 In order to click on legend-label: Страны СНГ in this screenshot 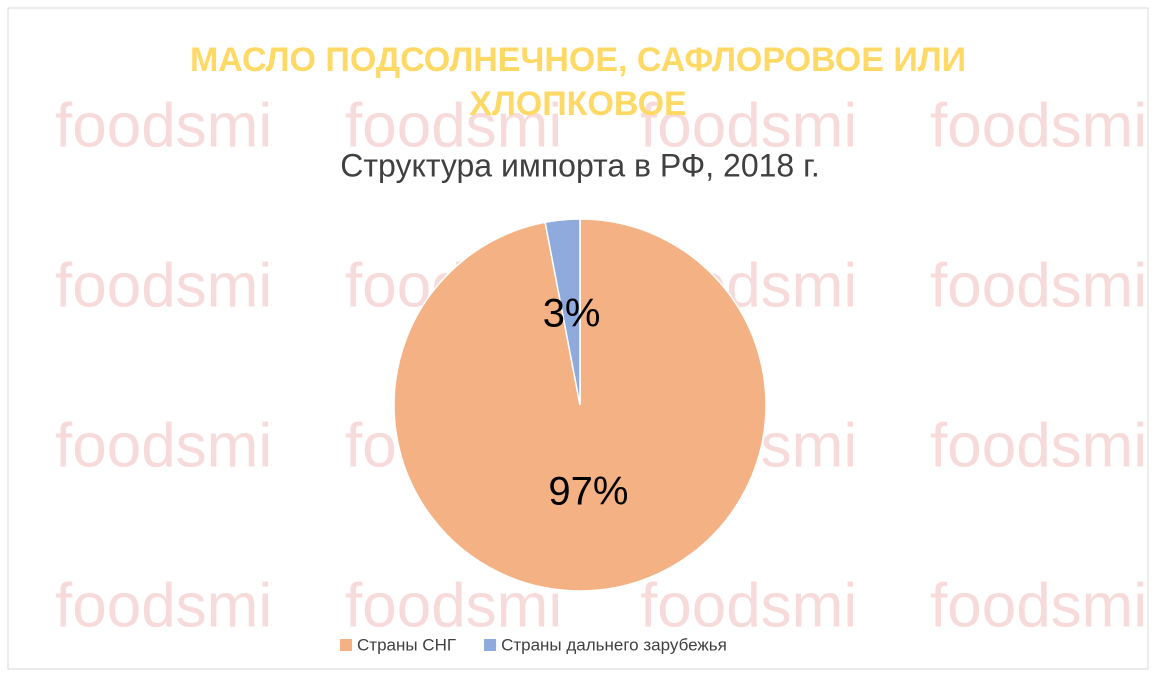, I will do `click(406, 644)`.